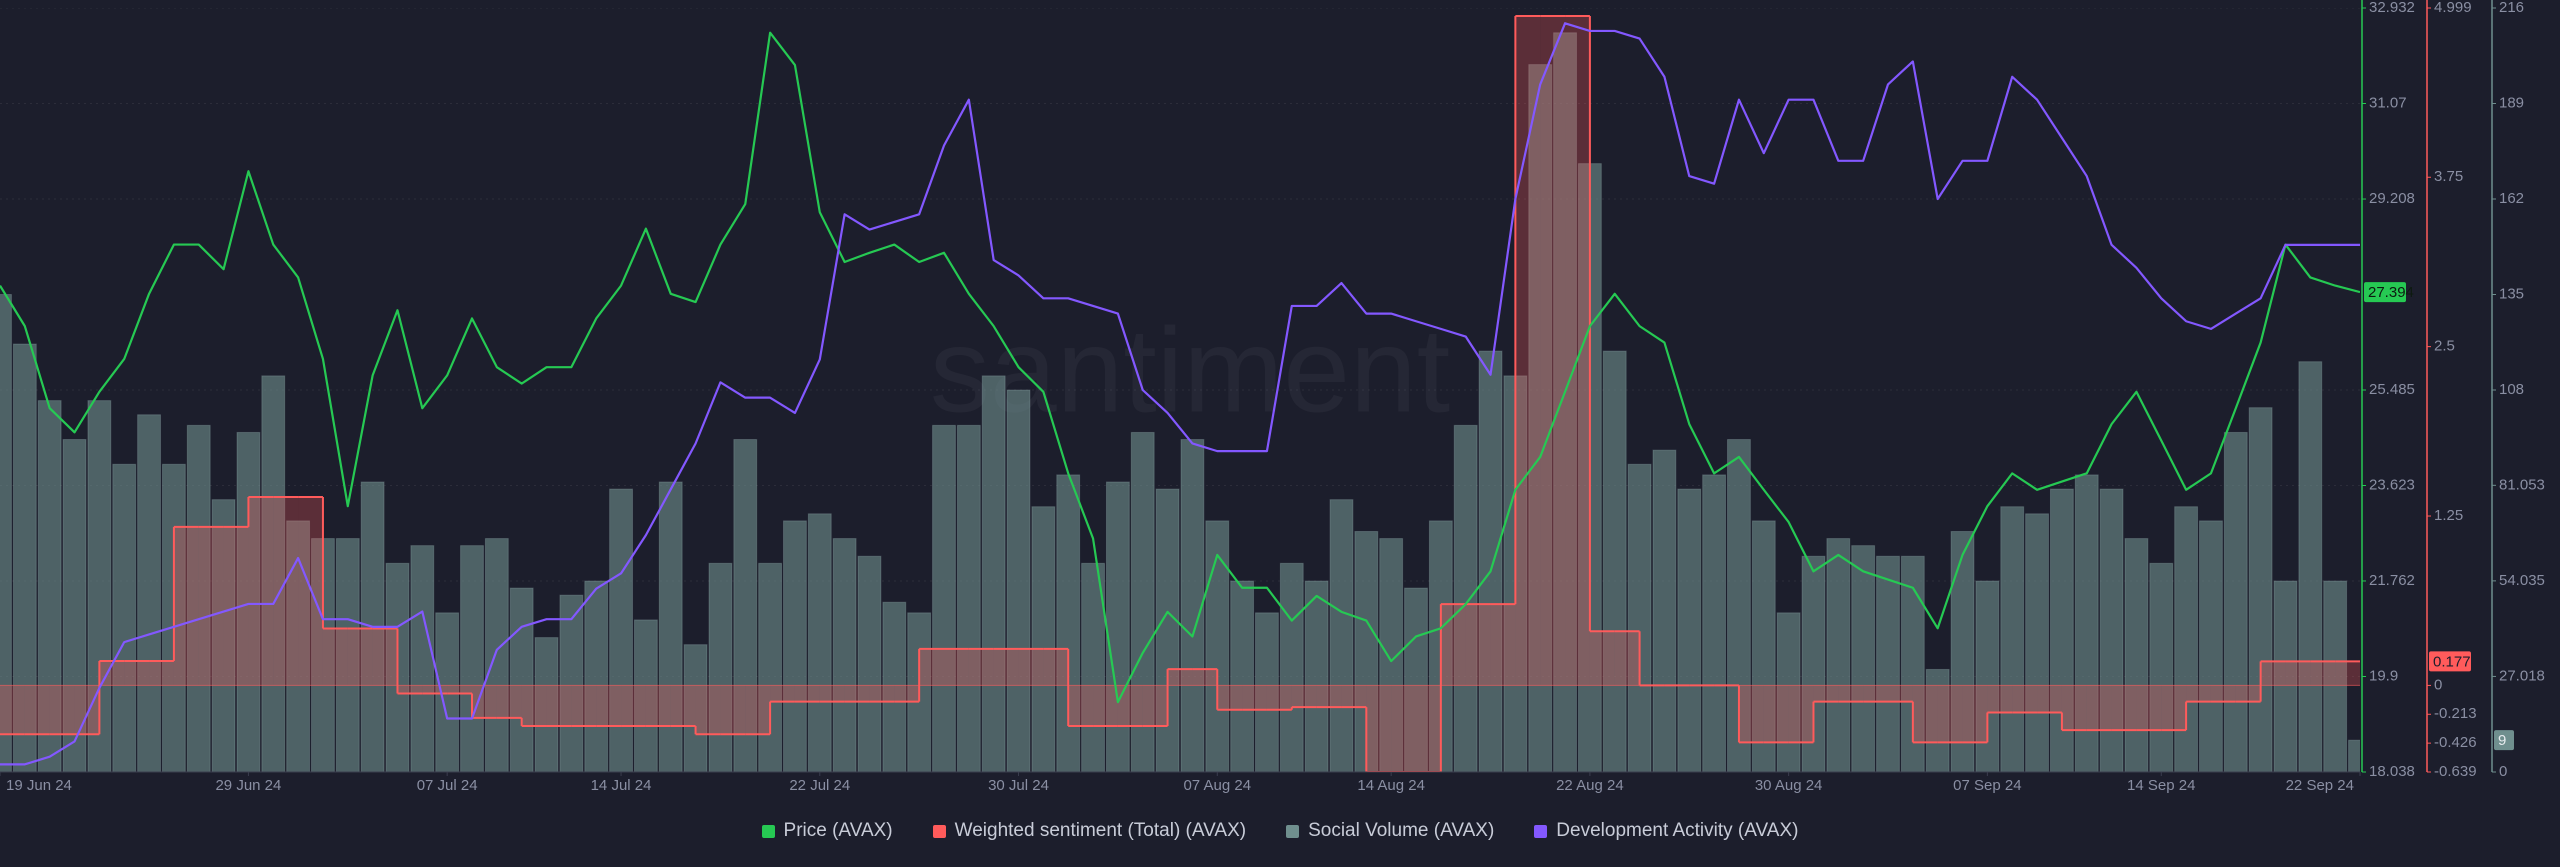  Describe the element at coordinates (1987, 785) in the screenshot. I see `x-tick-label: 07 Sep 24` at that location.